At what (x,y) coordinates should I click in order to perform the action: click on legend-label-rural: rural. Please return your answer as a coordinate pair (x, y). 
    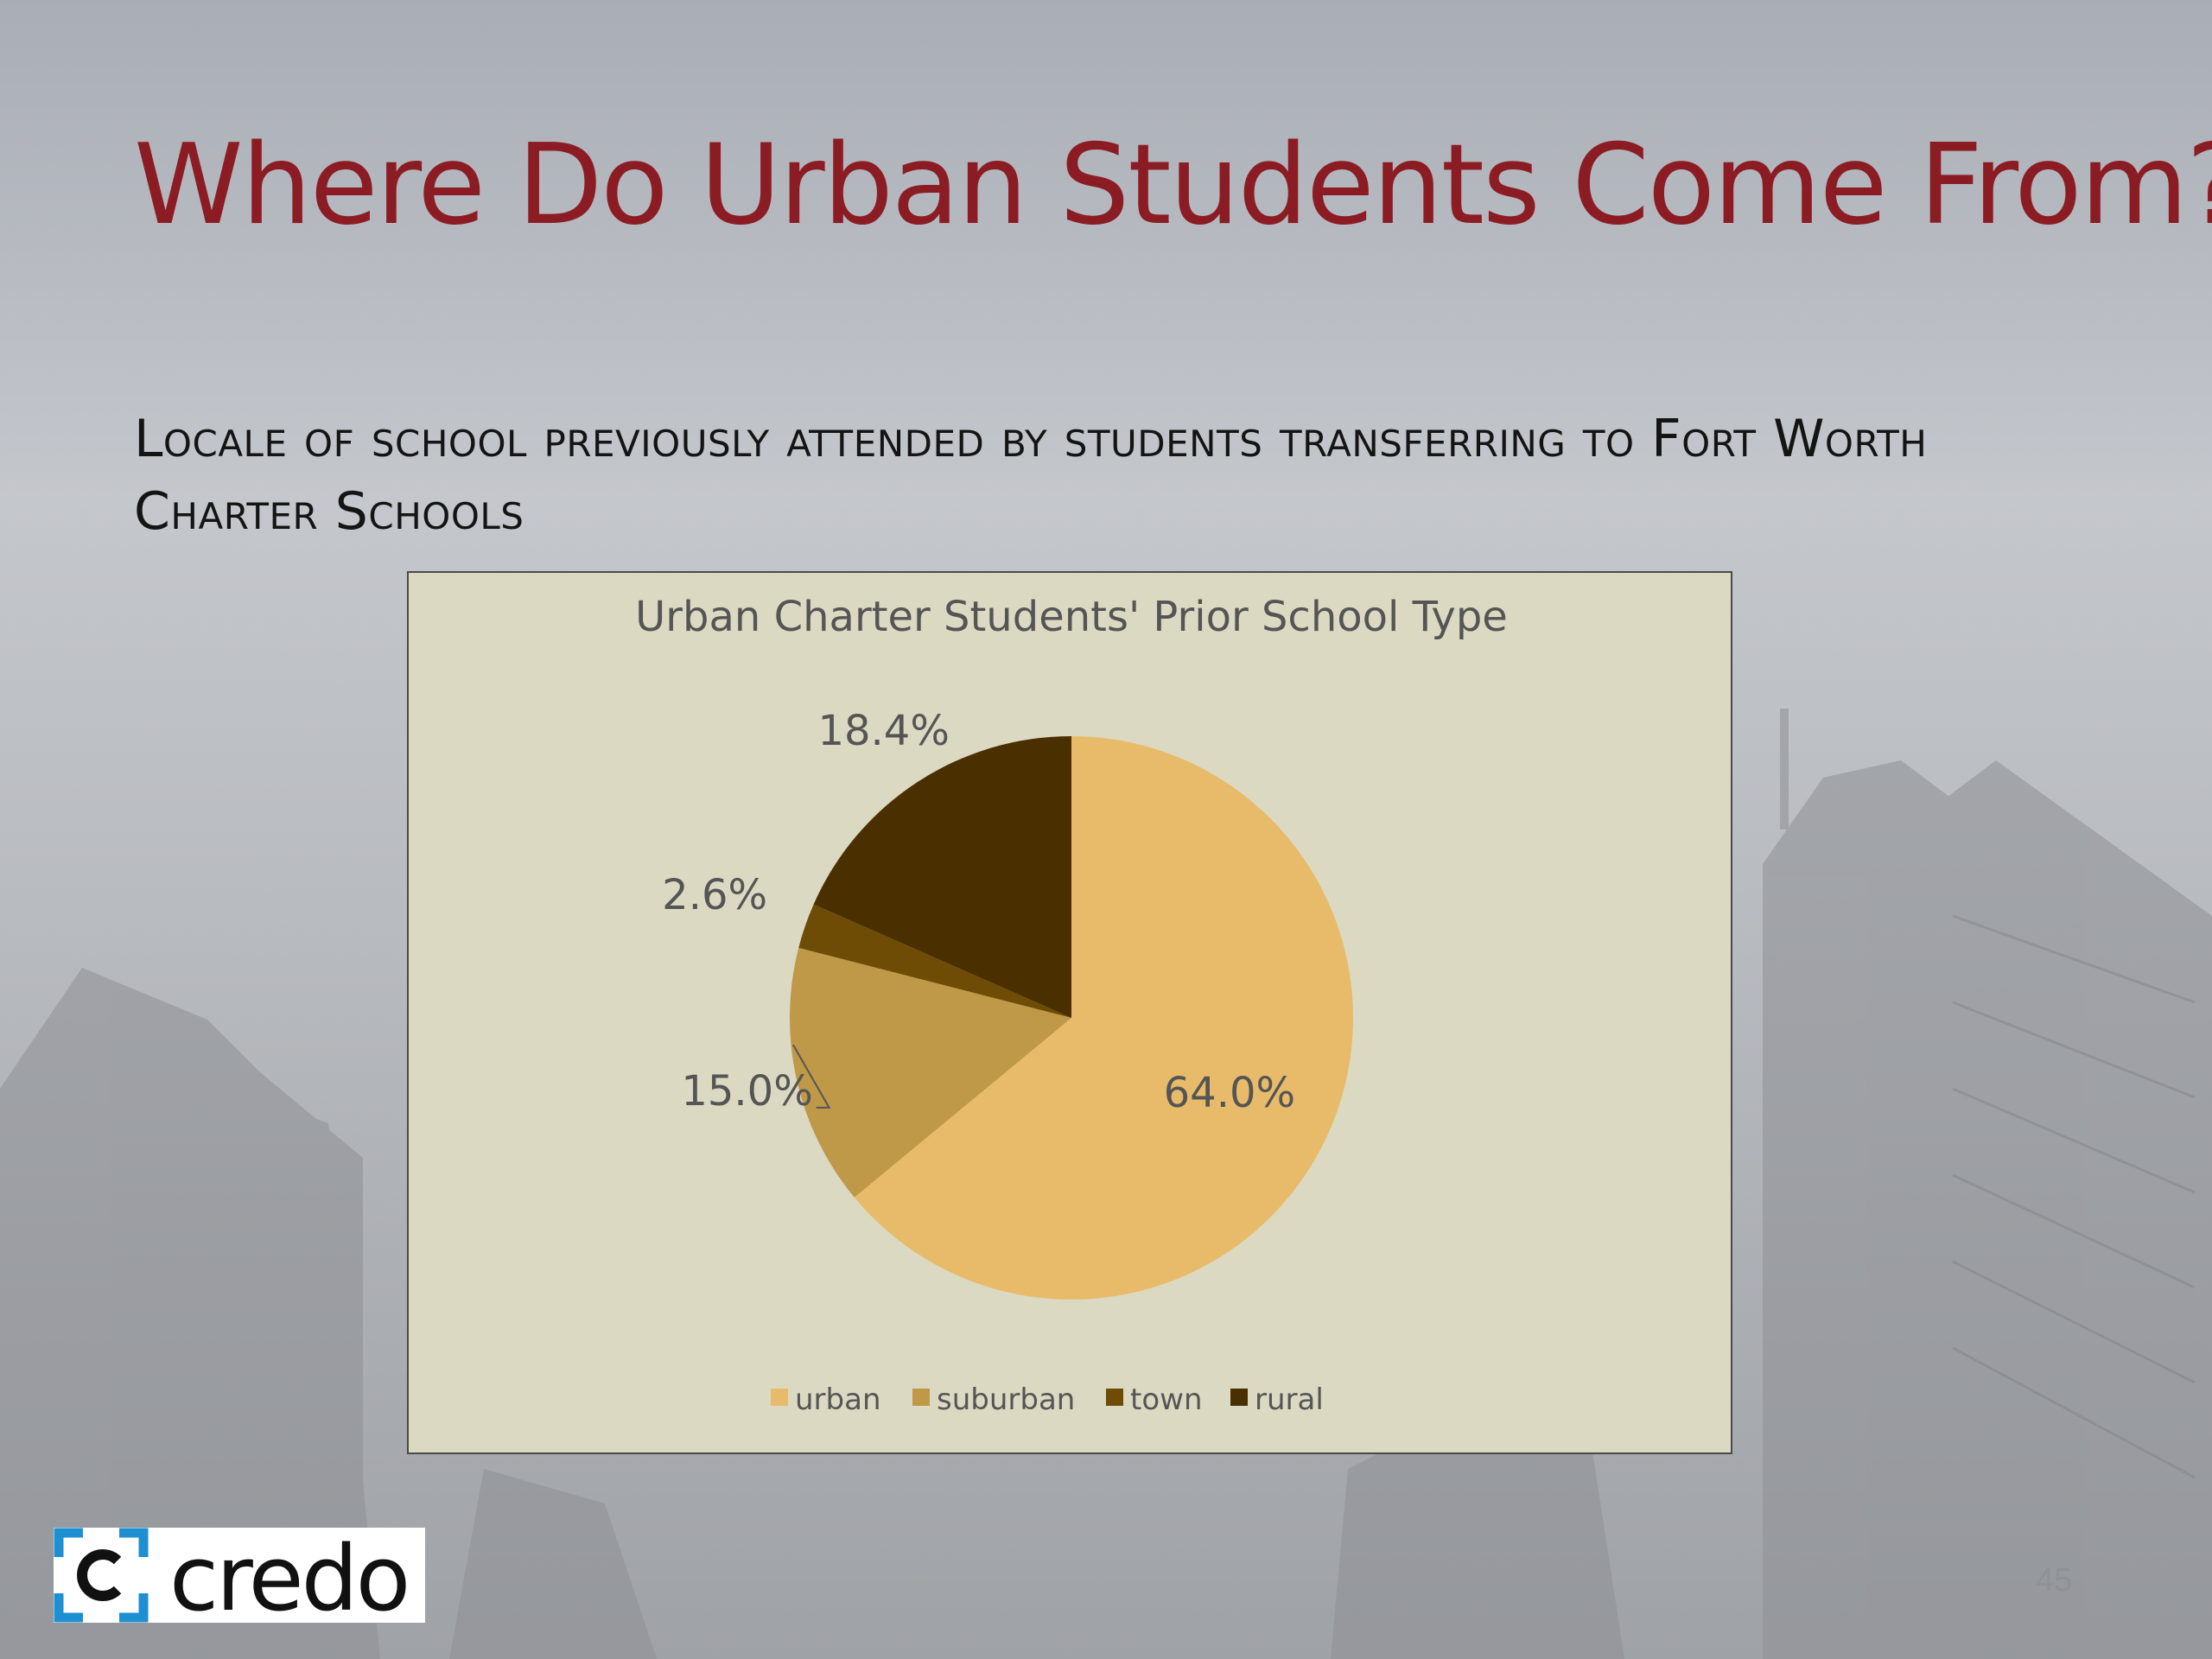
    Looking at the image, I should click on (1289, 1399).